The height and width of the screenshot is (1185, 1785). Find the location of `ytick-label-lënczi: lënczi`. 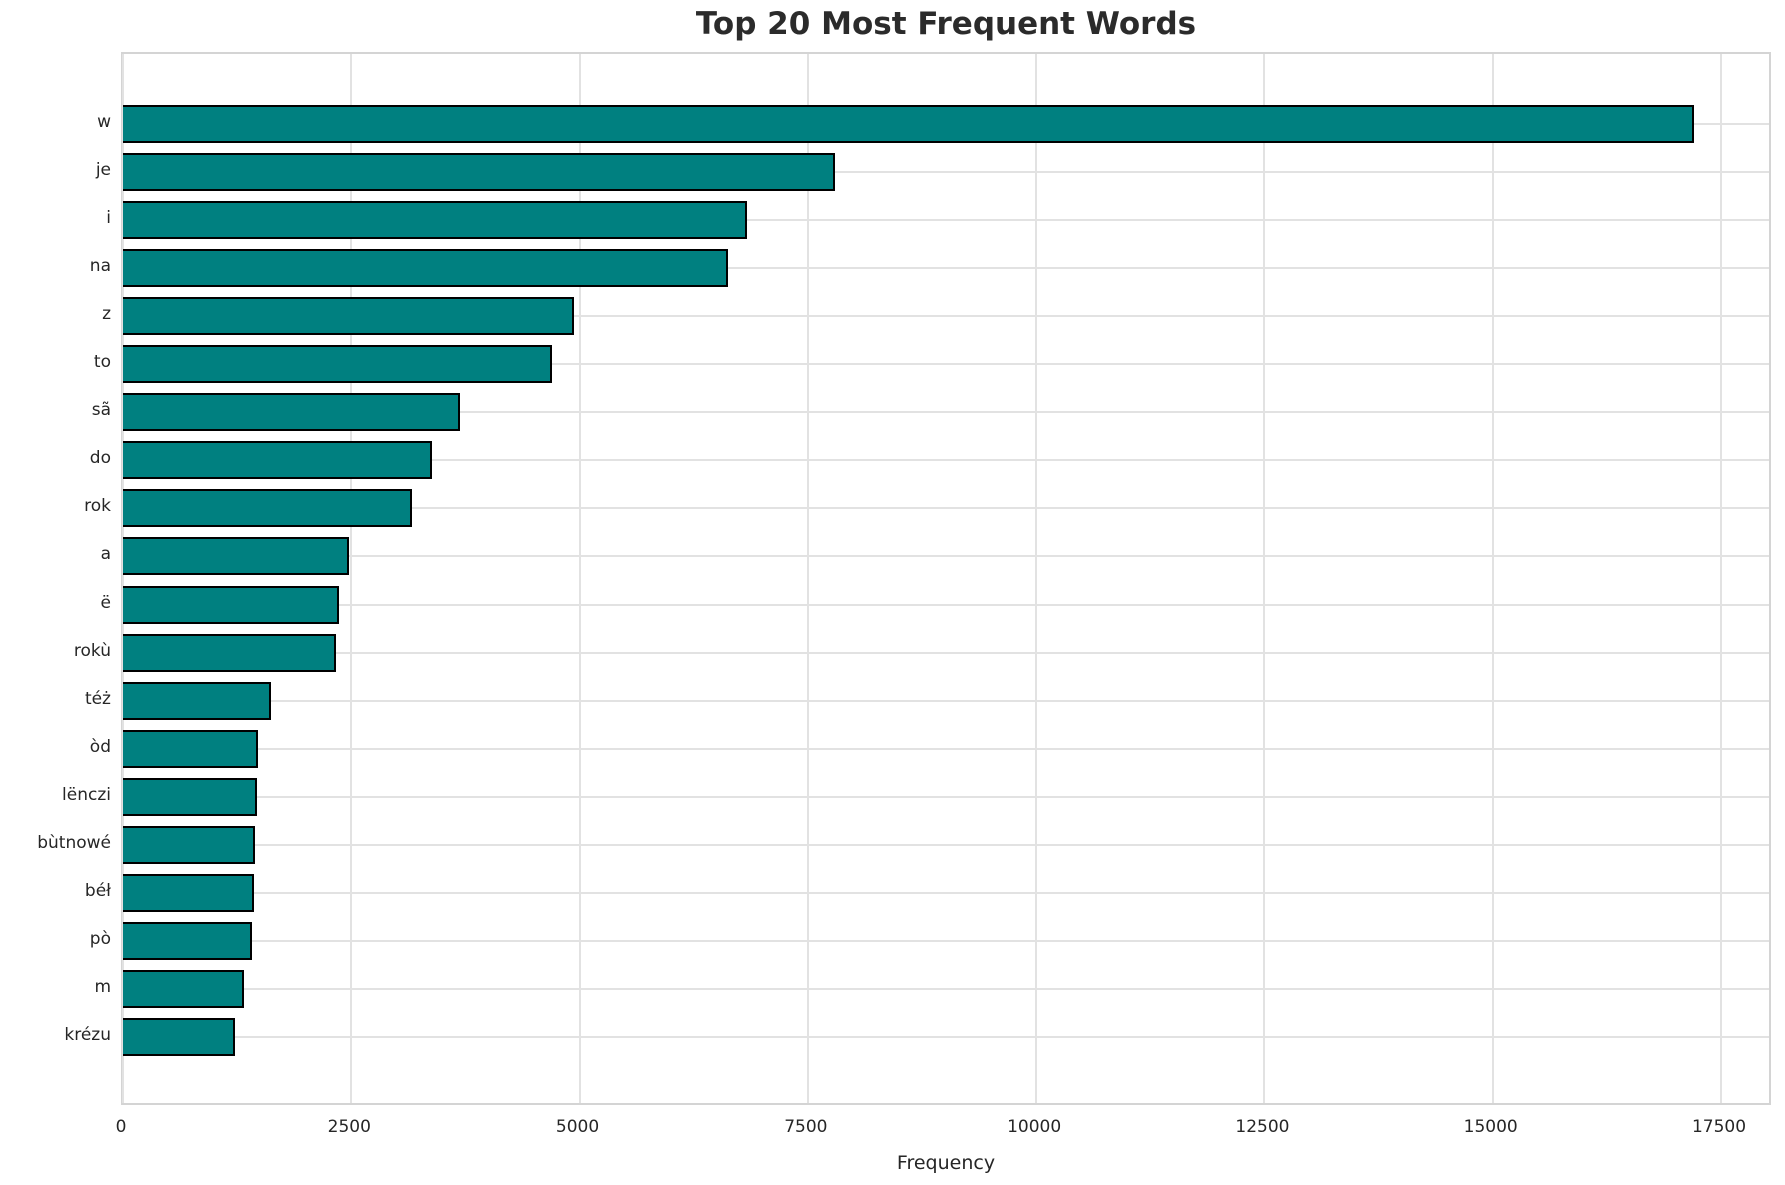

ytick-label-lënczi: lënczi is located at coordinates (86, 794).